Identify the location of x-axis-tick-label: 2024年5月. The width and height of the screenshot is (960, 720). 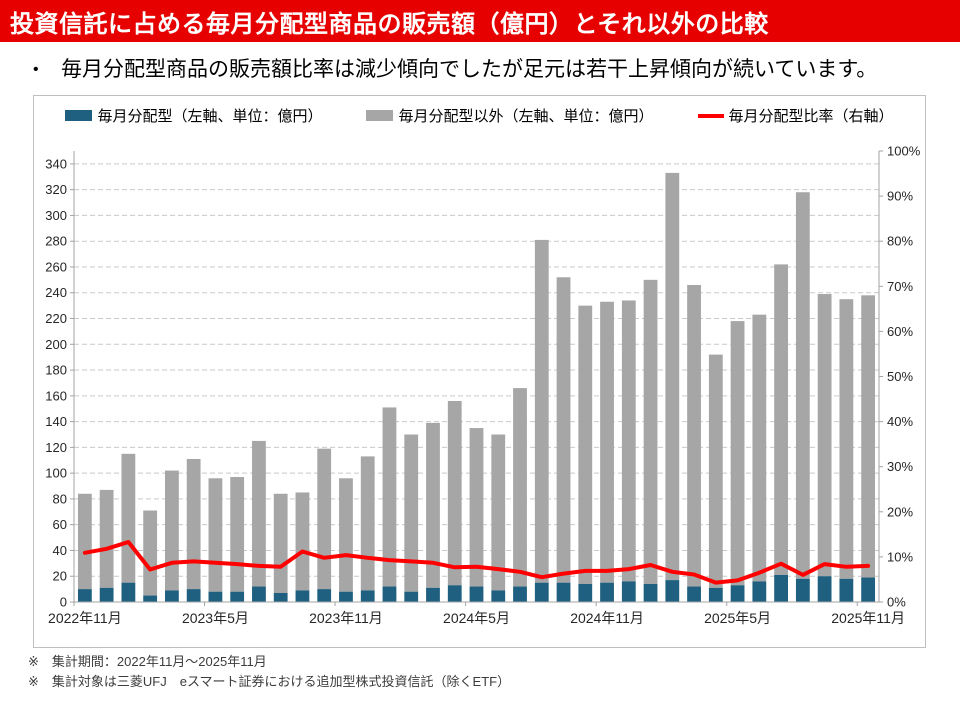
(476, 618).